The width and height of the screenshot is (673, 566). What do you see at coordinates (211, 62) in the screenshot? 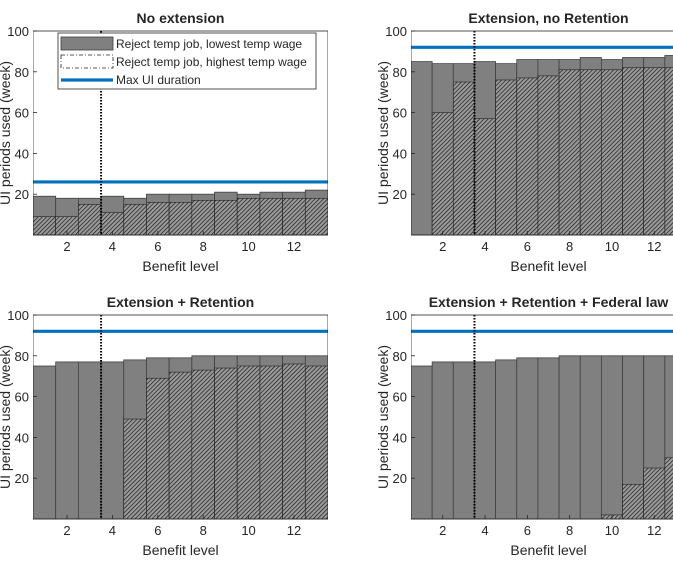
I see `legend-label: Reject temp job, highest temp wage` at bounding box center [211, 62].